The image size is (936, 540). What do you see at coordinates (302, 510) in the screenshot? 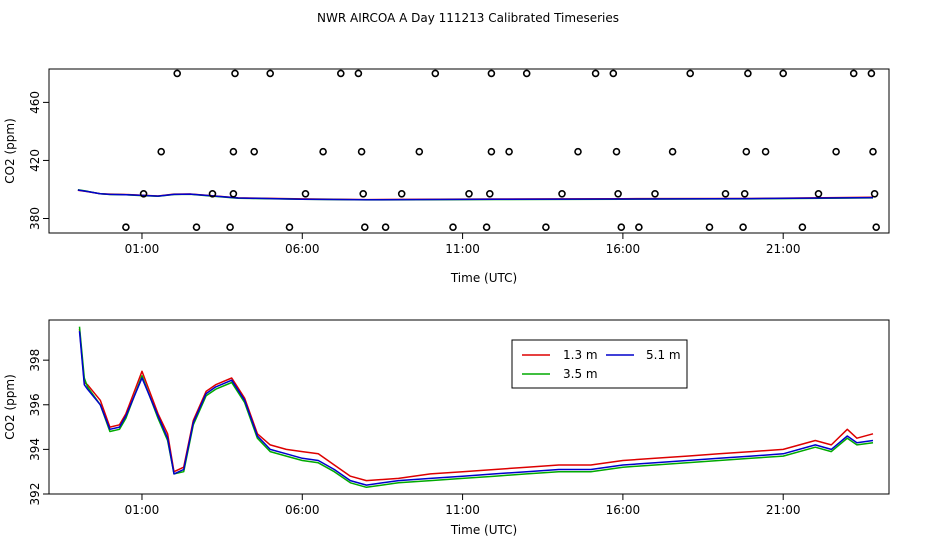
I see `bottom-x-tick-label: 06:00` at bounding box center [302, 510].